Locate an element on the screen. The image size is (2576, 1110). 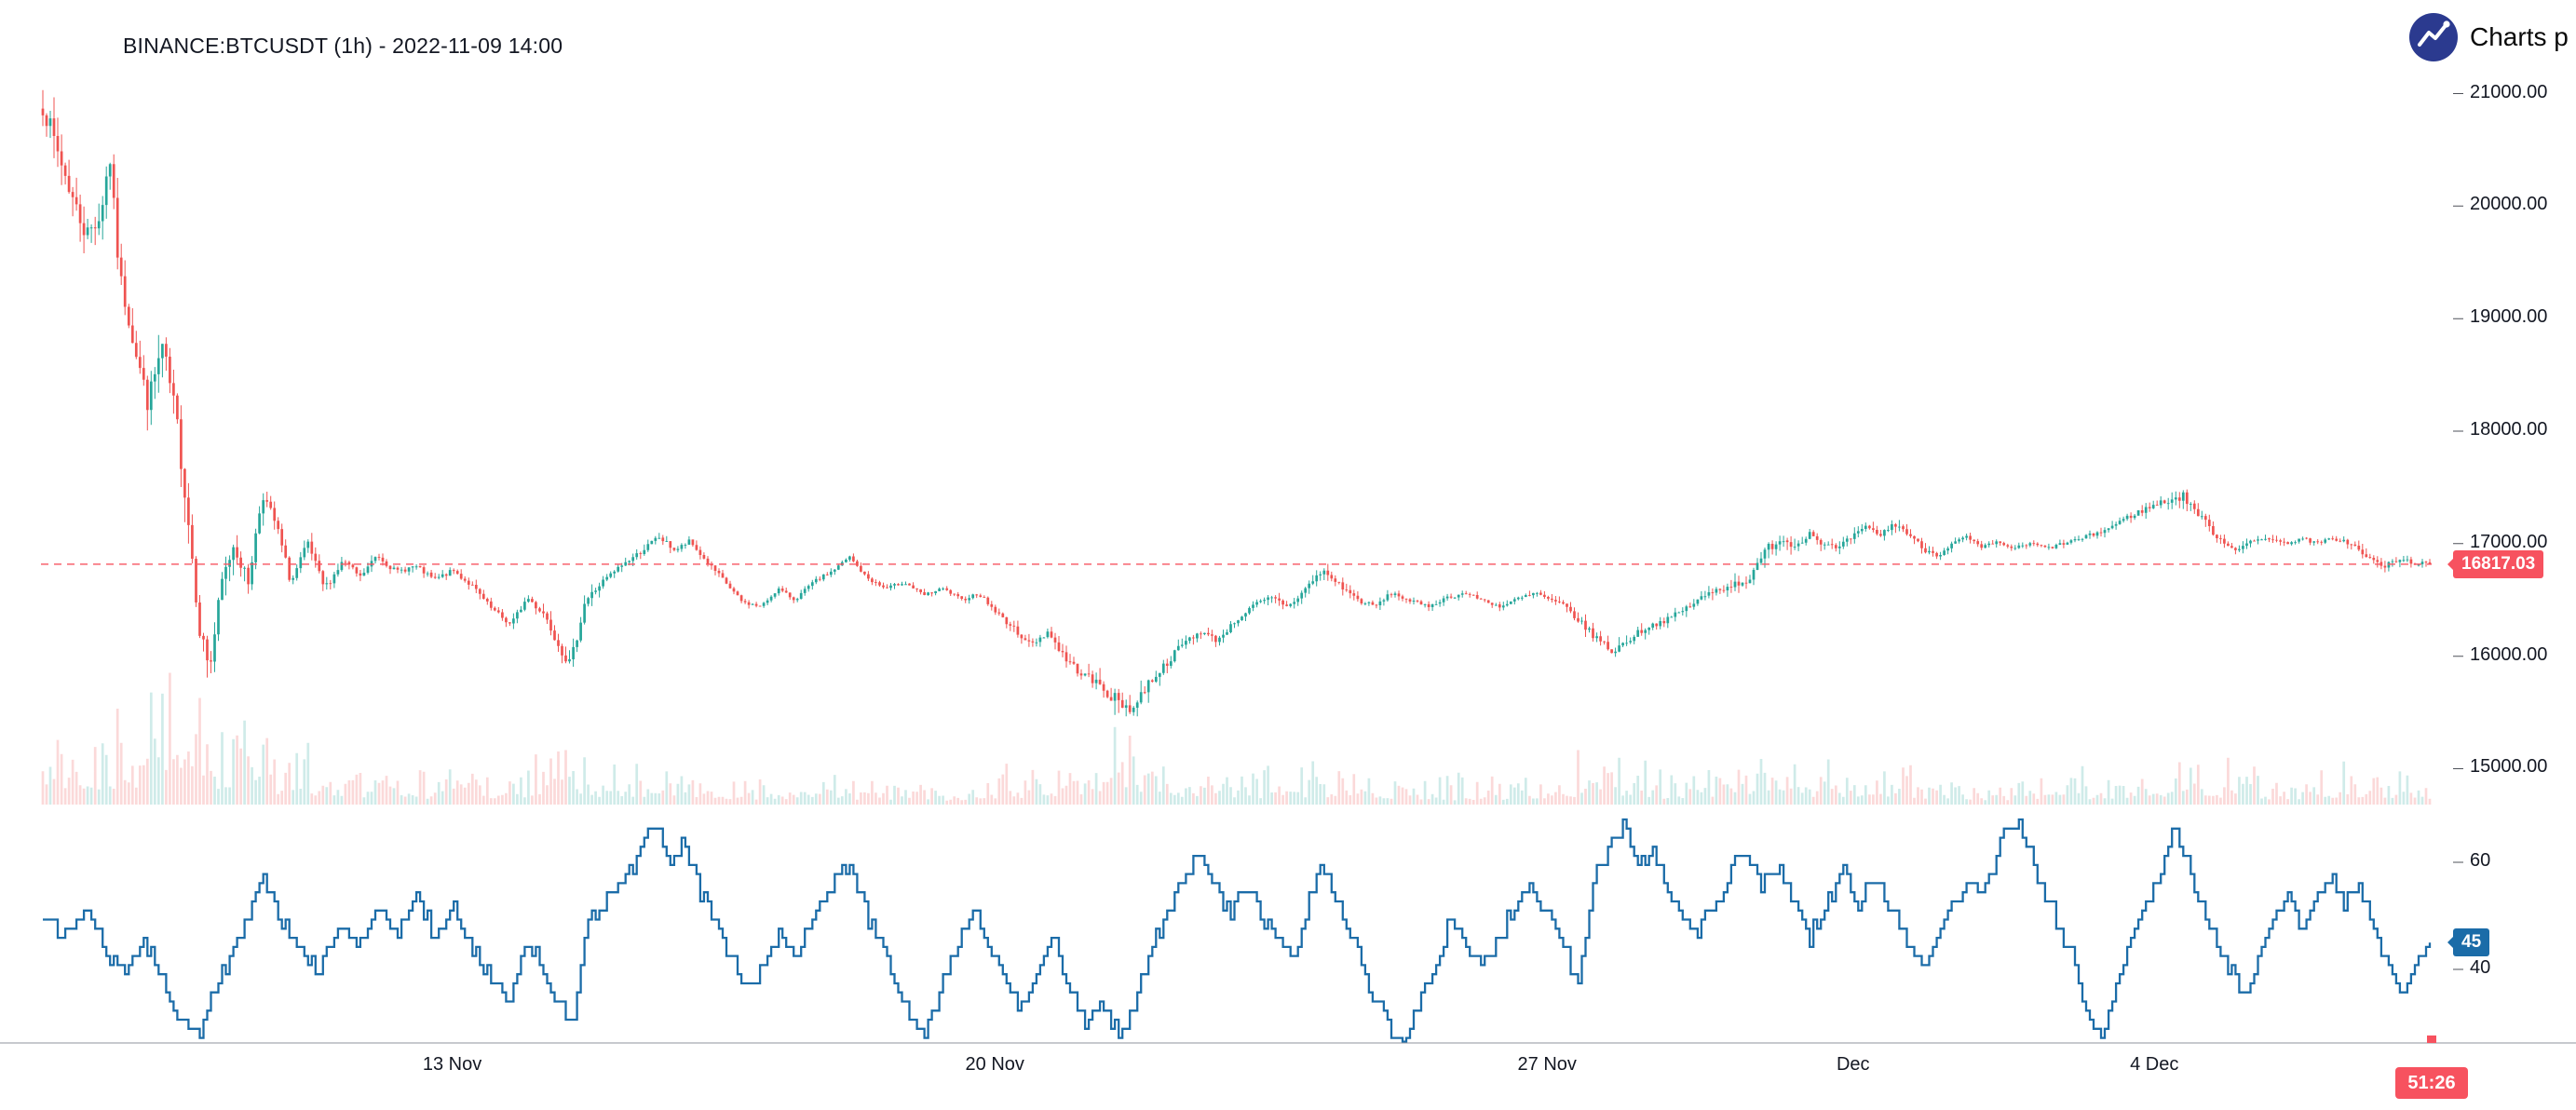
charts-attribution-link: Charts p is located at coordinates (2488, 37).